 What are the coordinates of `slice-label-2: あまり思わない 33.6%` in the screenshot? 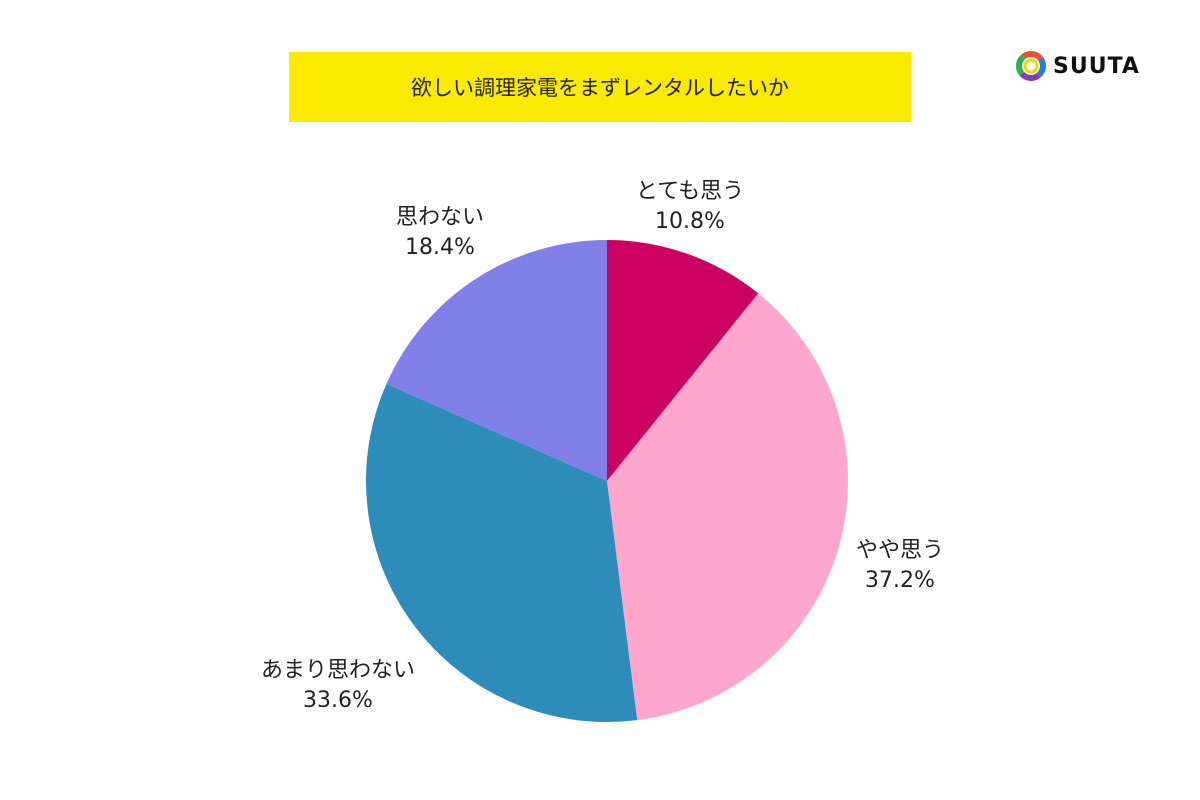 It's located at (338, 686).